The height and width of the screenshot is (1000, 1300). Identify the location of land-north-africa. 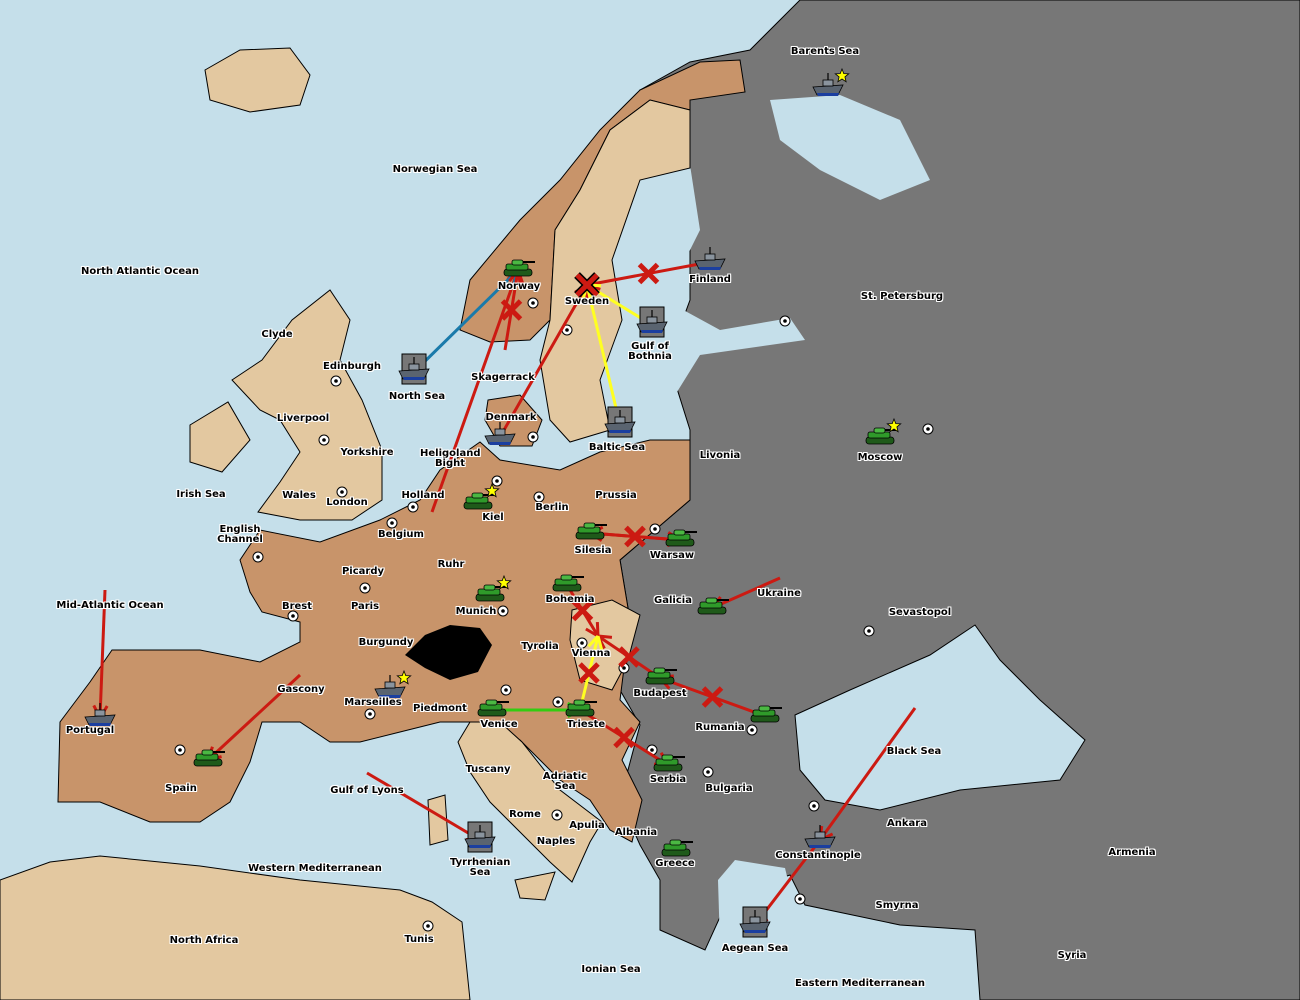
(235, 927).